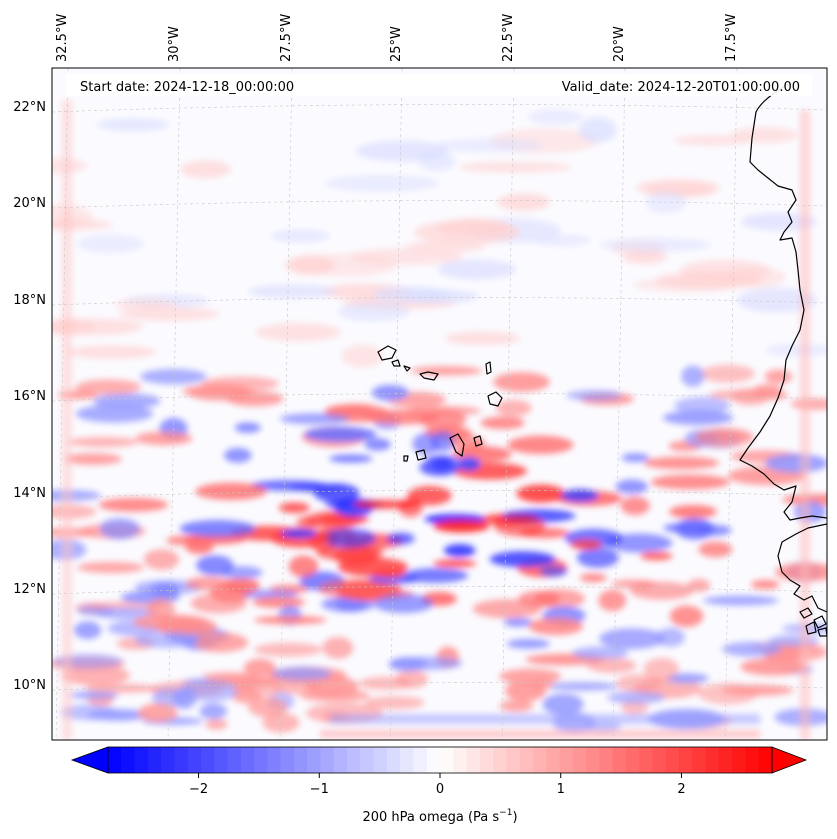 The width and height of the screenshot is (837, 839). What do you see at coordinates (67, 420) in the screenshot?
I see `edge-stripe-left` at bounding box center [67, 420].